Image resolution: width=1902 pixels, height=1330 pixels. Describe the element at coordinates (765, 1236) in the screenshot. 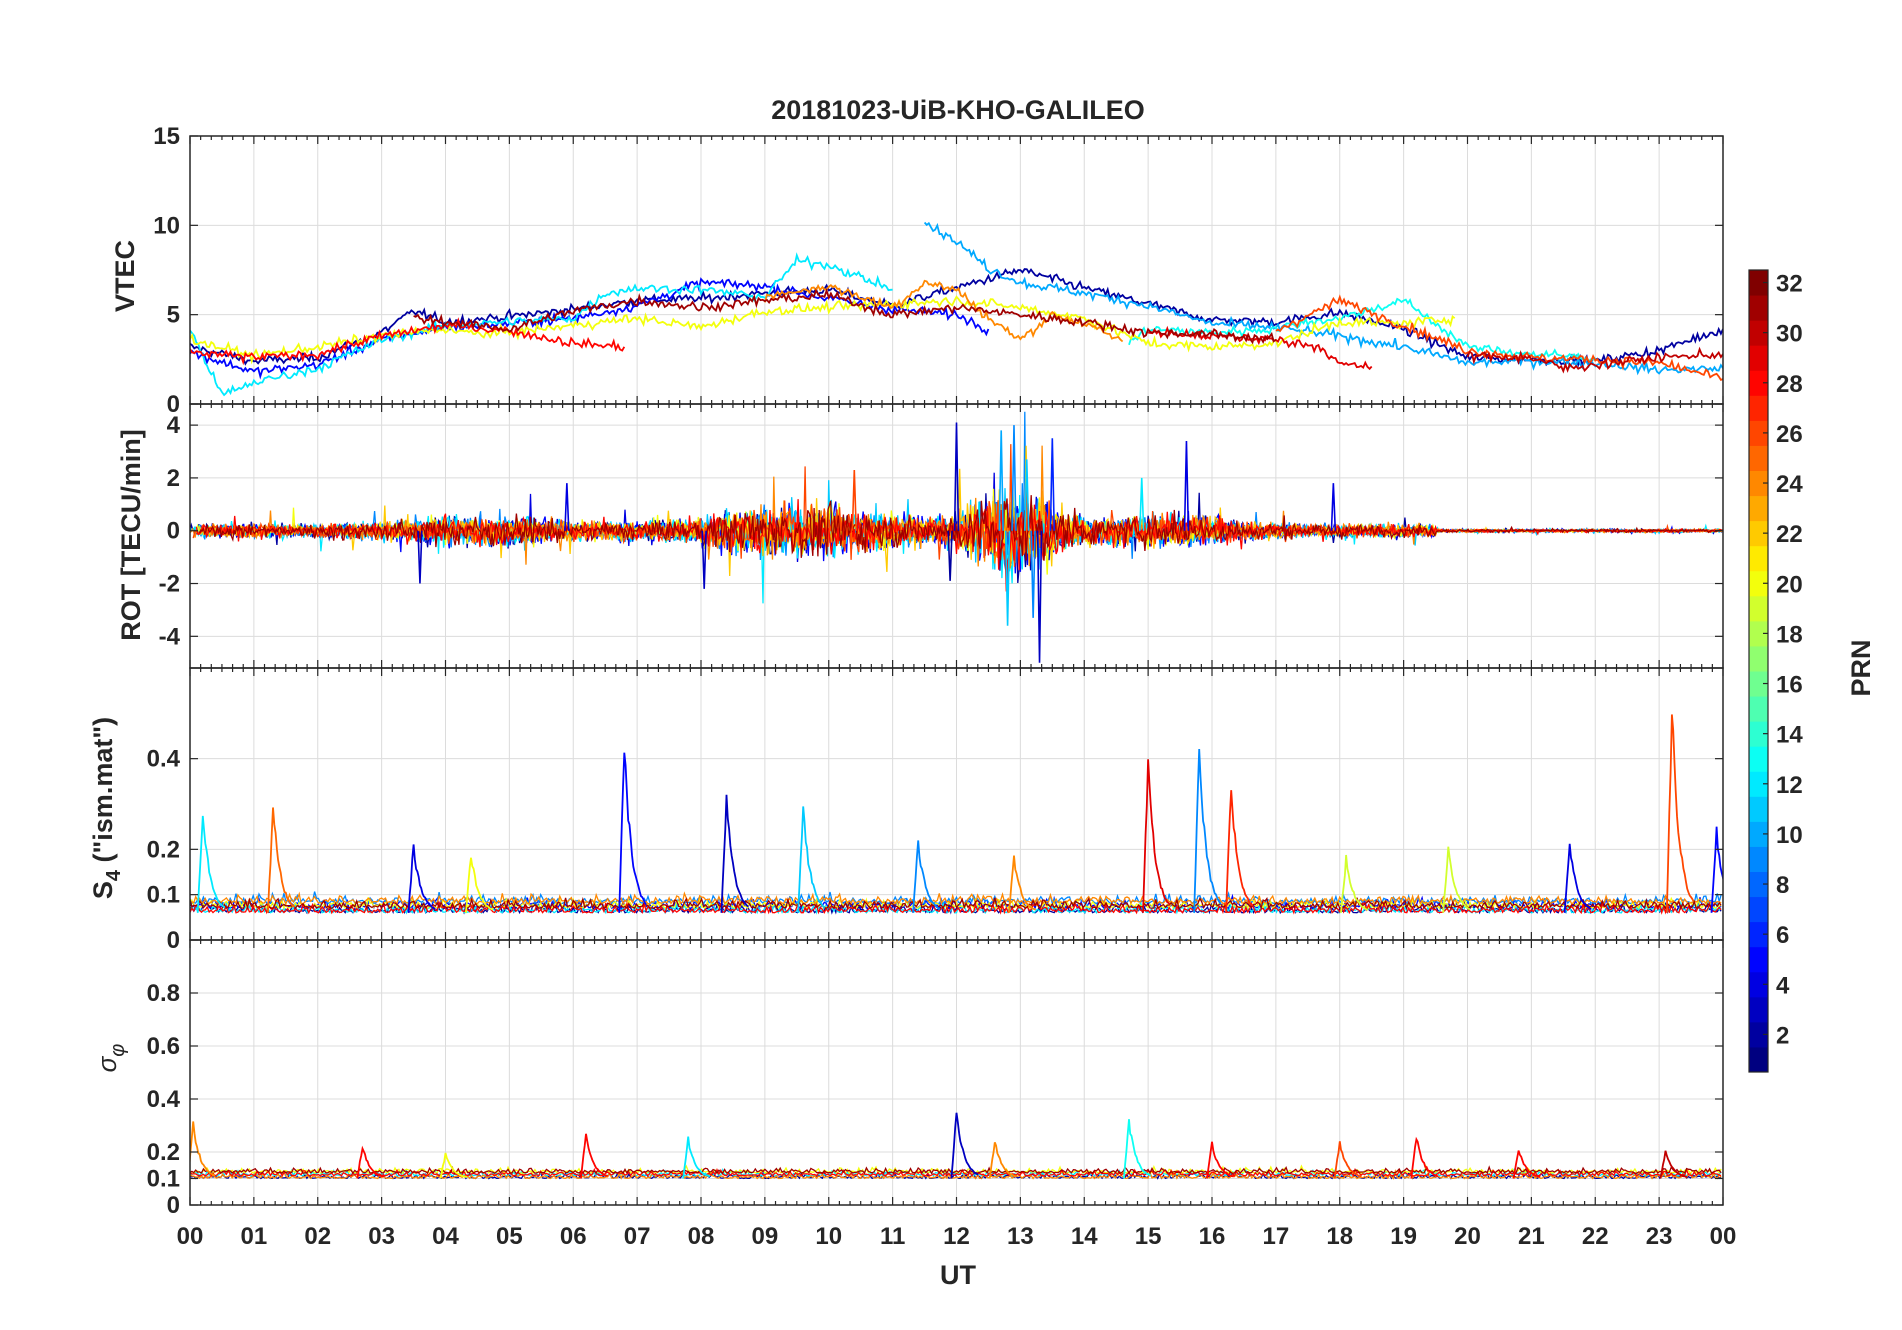

I see `xtick-label: 09` at that location.